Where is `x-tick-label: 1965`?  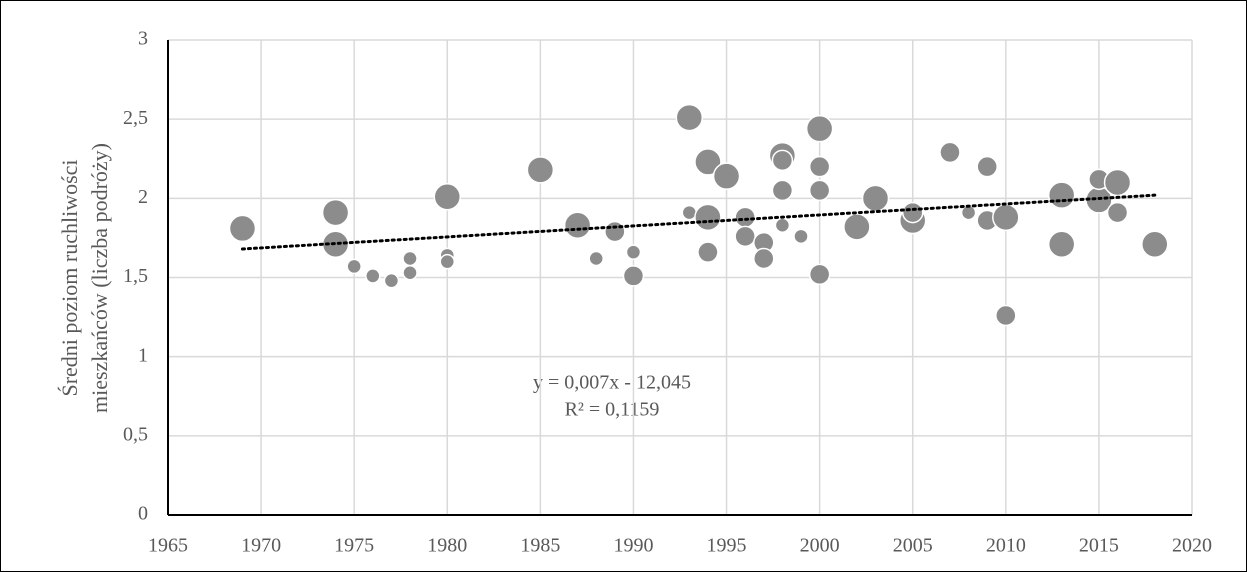 x-tick-label: 1965 is located at coordinates (168, 546).